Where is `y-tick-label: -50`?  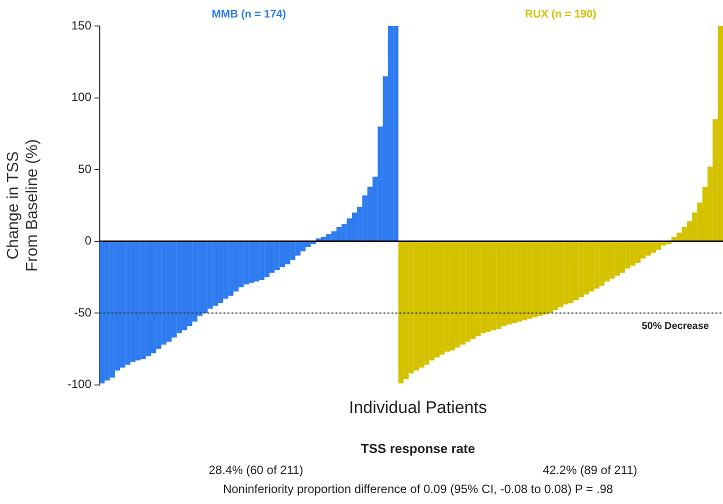 y-tick-label: -50 is located at coordinates (83, 312).